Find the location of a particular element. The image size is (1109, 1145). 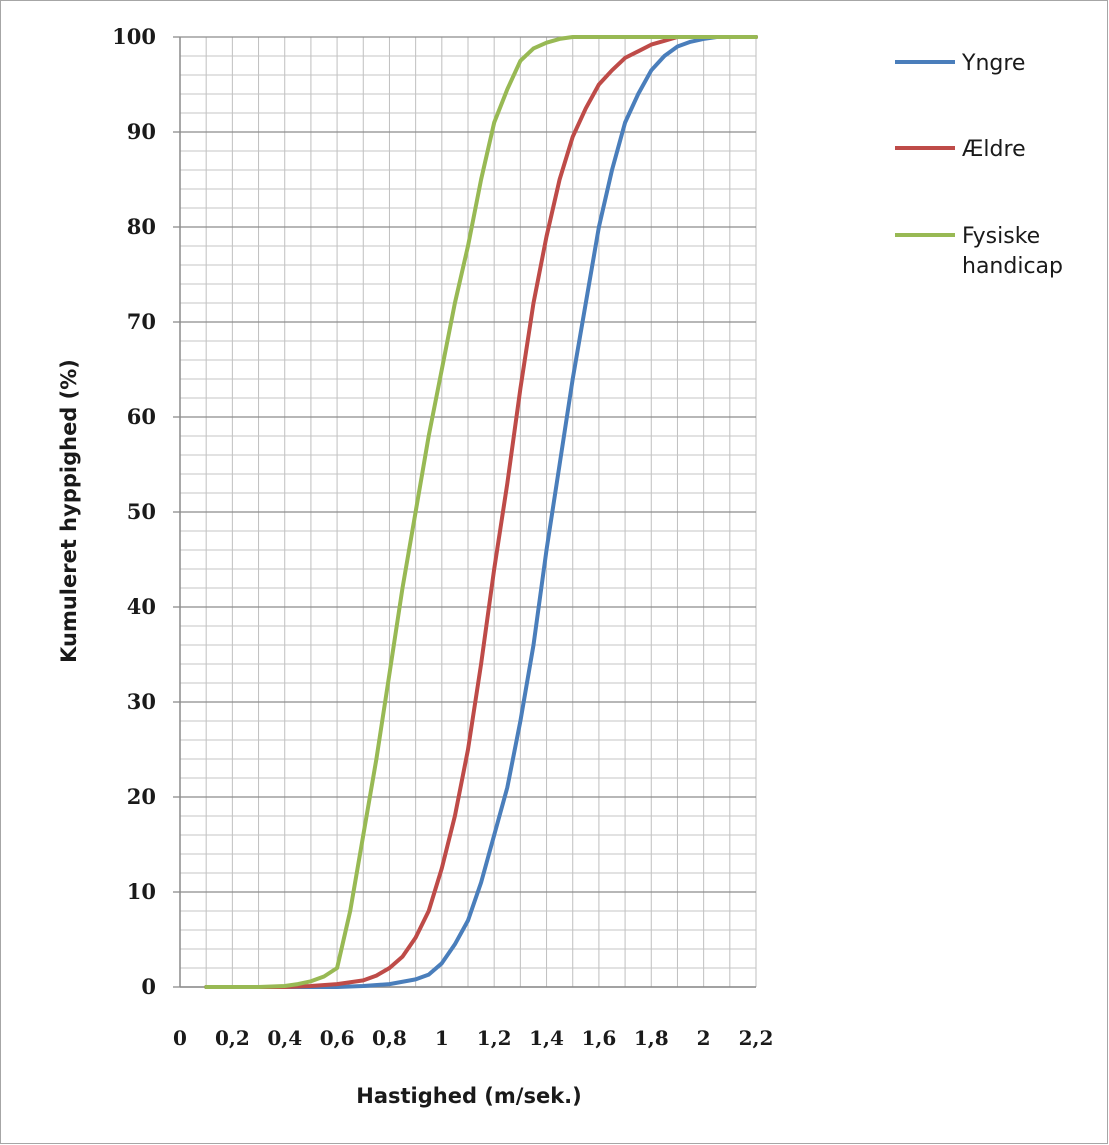

x-tick-label: 1,8 is located at coordinates (651, 1038).